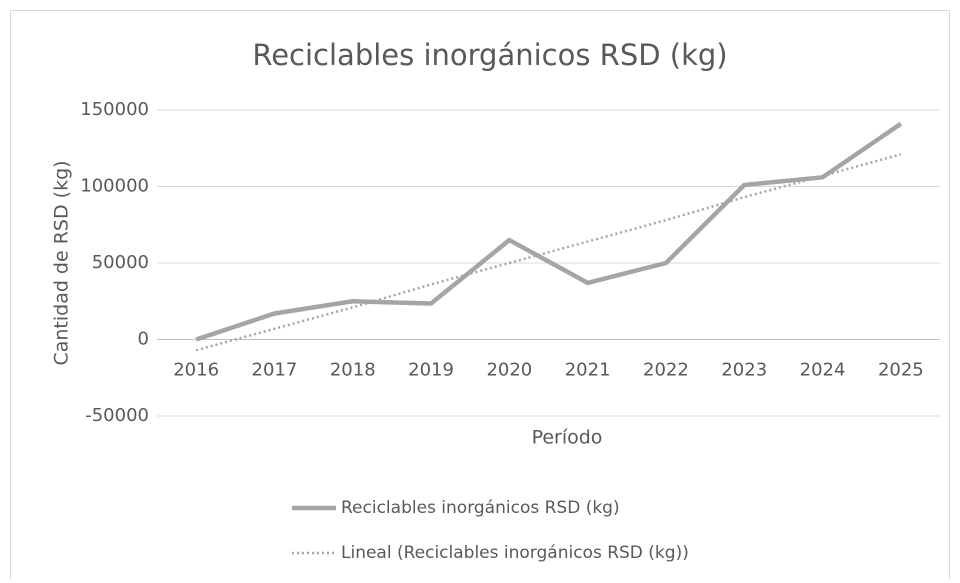  Describe the element at coordinates (567, 438) in the screenshot. I see `x-axis-title: Período` at that location.